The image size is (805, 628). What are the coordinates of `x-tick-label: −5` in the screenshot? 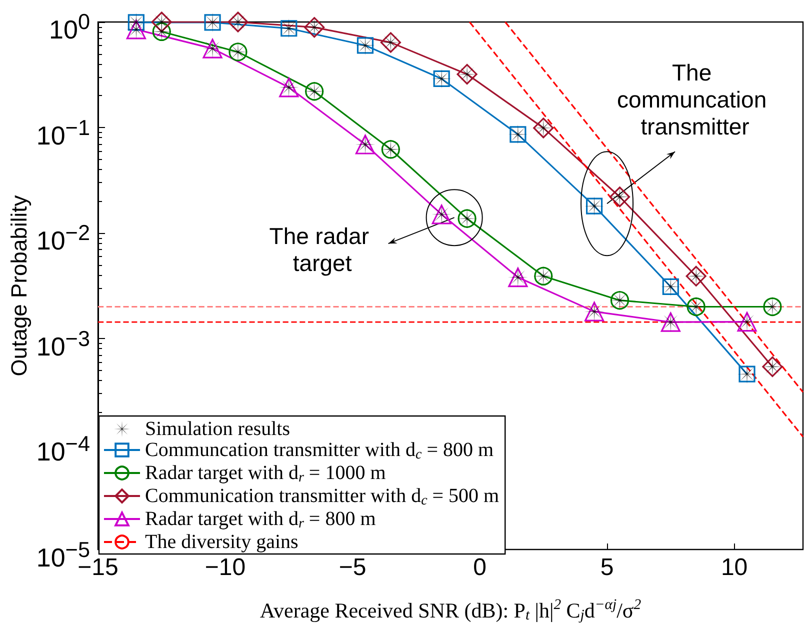 It's located at (352, 567).